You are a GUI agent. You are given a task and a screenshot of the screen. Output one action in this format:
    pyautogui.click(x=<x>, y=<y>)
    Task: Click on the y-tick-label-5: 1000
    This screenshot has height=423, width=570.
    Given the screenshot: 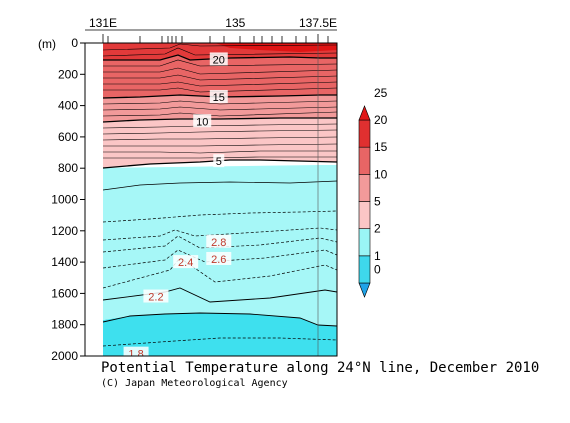 What is the action you would take?
    pyautogui.click(x=64, y=200)
    